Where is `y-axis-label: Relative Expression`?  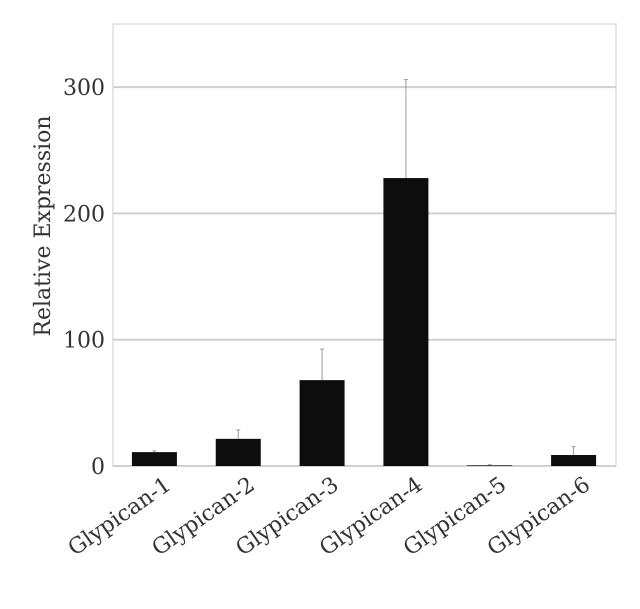 y-axis-label: Relative Expression is located at coordinates (43, 225).